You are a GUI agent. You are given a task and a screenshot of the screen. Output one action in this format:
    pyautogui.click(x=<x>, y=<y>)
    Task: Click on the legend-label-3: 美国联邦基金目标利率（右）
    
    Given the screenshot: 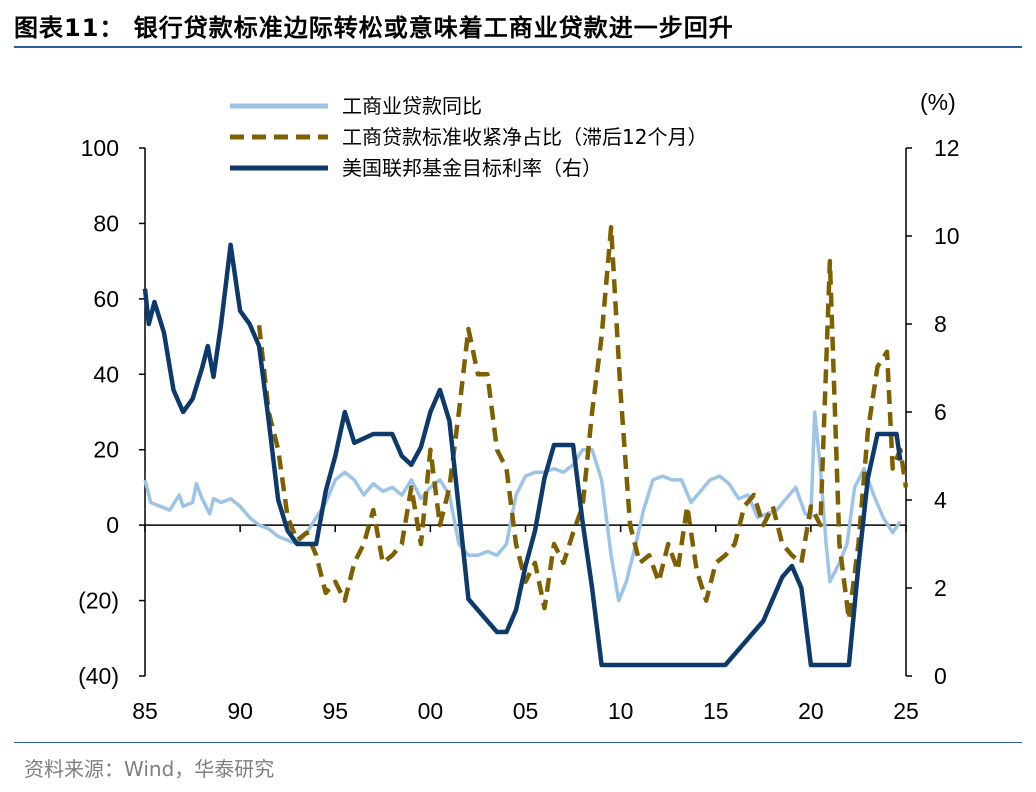 What is the action you would take?
    pyautogui.click(x=472, y=168)
    